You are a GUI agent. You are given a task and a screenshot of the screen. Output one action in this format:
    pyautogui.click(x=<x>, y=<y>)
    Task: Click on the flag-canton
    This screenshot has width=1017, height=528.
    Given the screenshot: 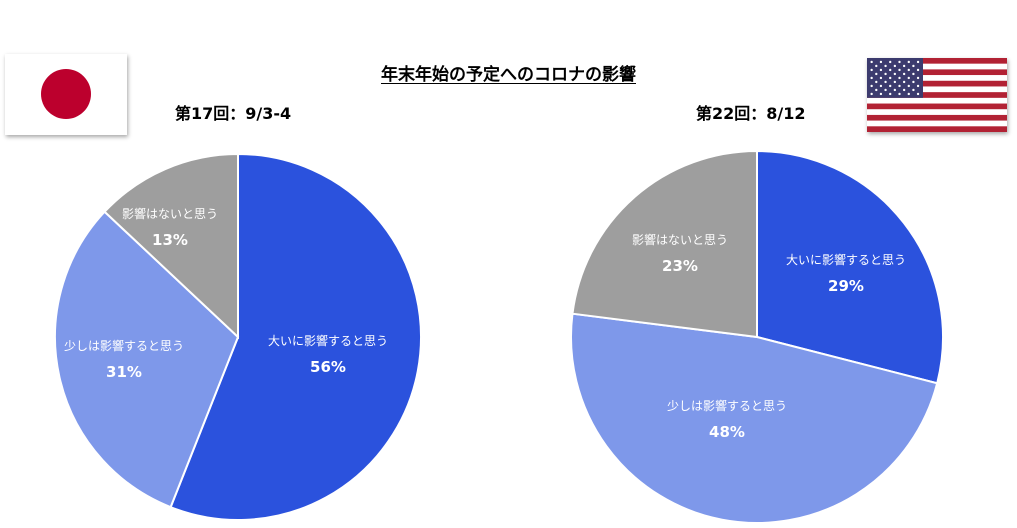 What is the action you would take?
    pyautogui.click(x=895, y=78)
    